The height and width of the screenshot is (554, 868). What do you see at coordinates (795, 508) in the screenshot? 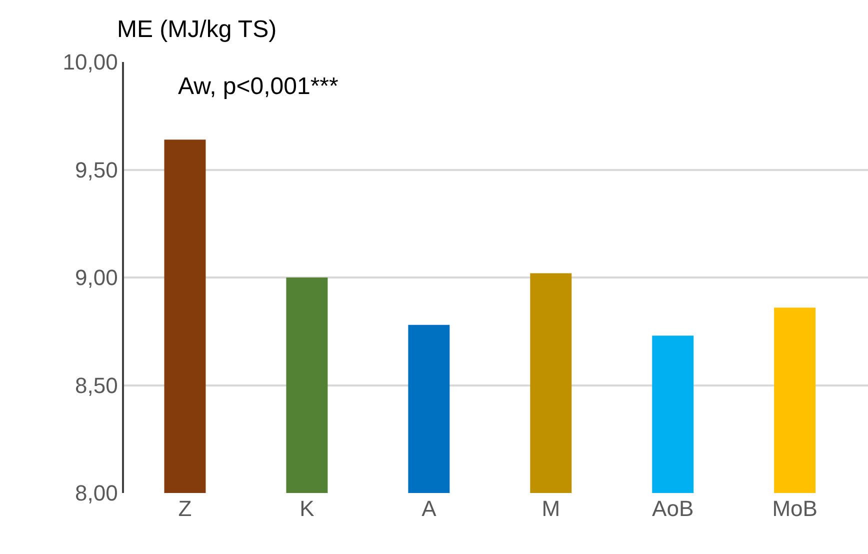
I see `x-tick-label: MoB` at bounding box center [795, 508].